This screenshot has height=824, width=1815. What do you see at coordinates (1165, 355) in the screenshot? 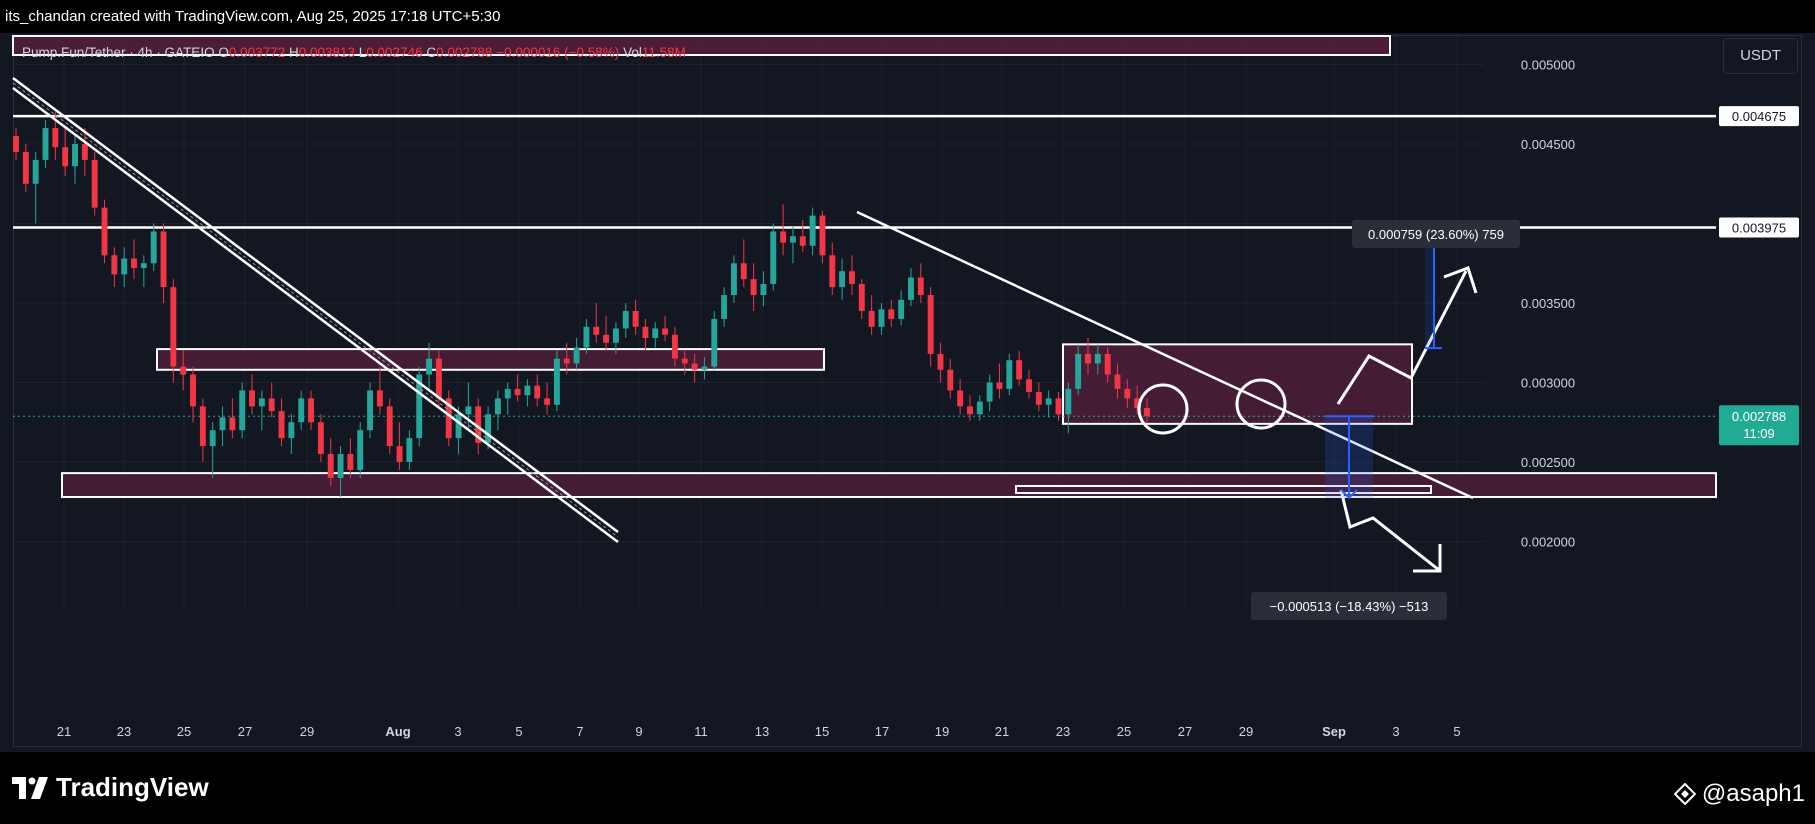
I see `descending-trendline` at bounding box center [1165, 355].